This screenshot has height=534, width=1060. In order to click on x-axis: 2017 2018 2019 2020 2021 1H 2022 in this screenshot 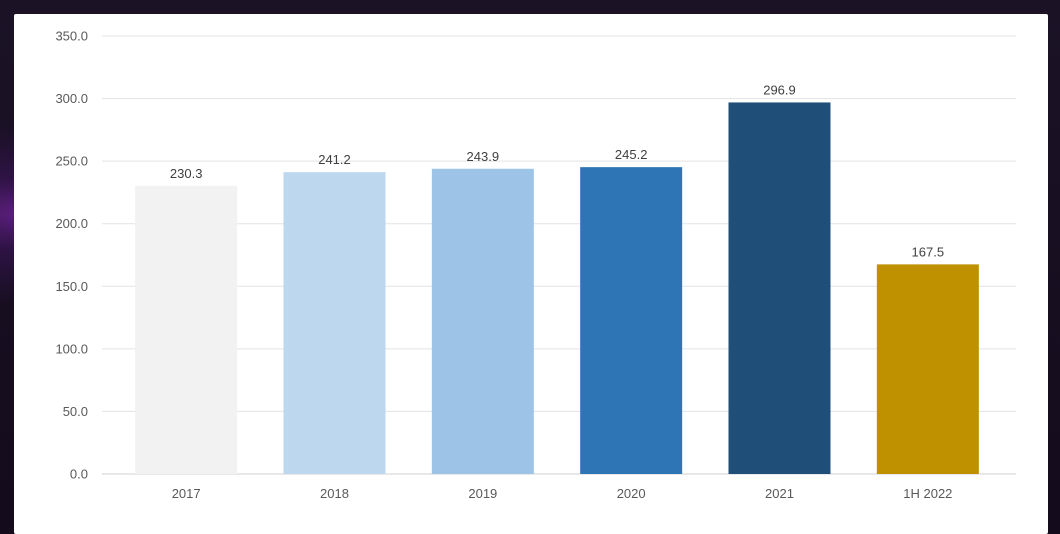, I will do `click(562, 493)`.